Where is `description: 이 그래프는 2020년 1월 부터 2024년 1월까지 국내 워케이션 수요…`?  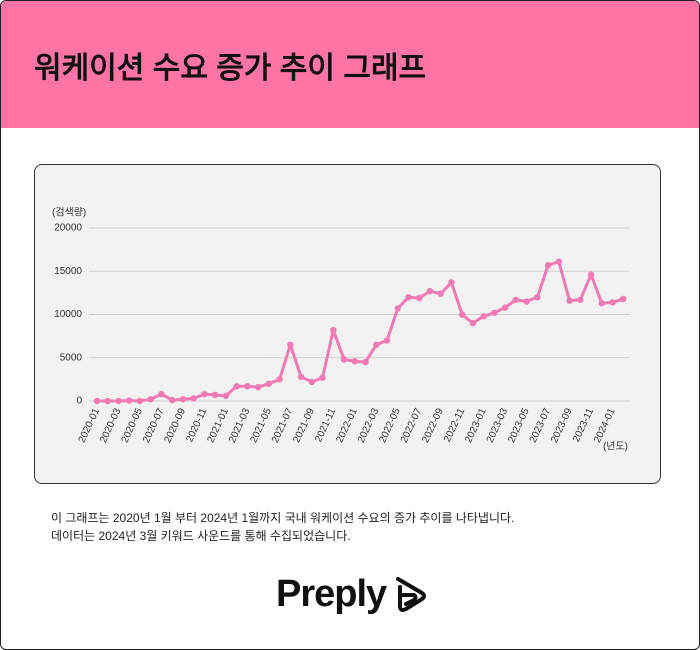
description: 이 그래프는 2020년 1월 부터 2024년 1월까지 국내 워케이션 수요… is located at coordinates (282, 527).